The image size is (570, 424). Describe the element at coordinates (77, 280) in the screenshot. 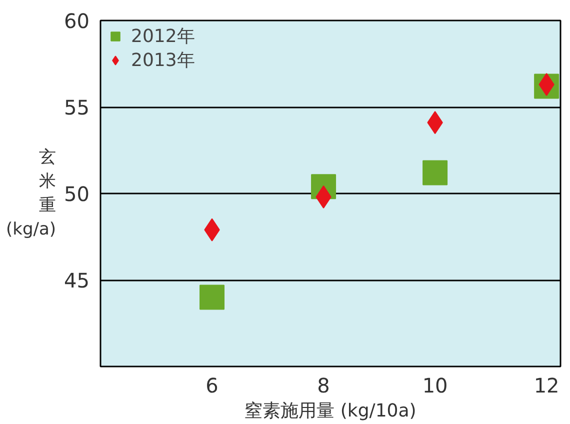

I see `y-tick-label: 45` at that location.